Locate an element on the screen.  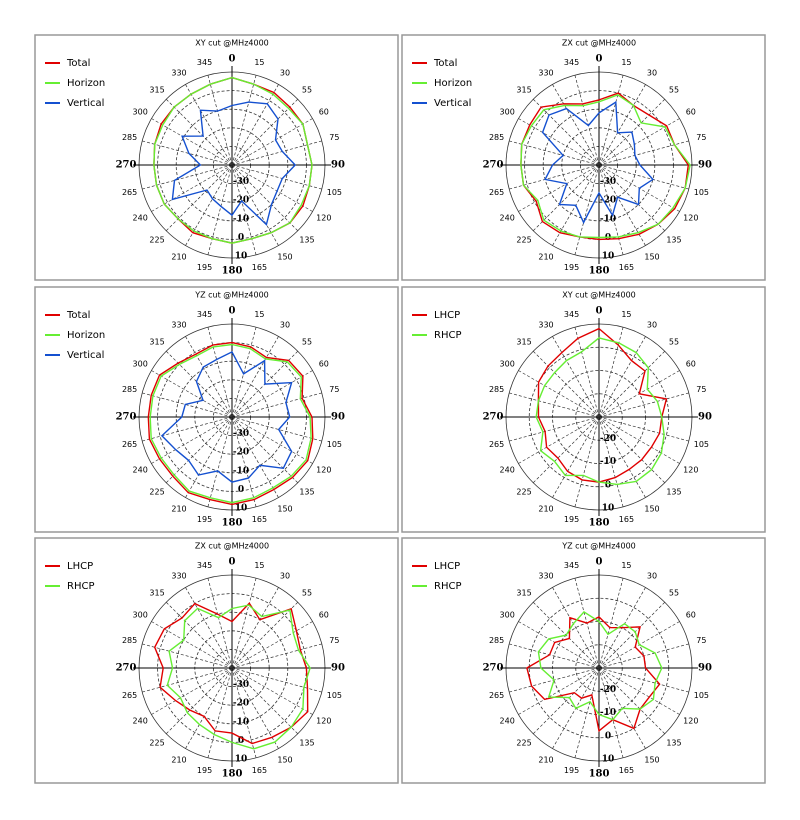
angle-label: 135 is located at coordinates (306, 491).